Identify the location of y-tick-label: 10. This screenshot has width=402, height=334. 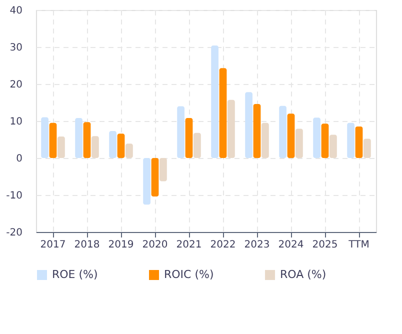
(16, 122).